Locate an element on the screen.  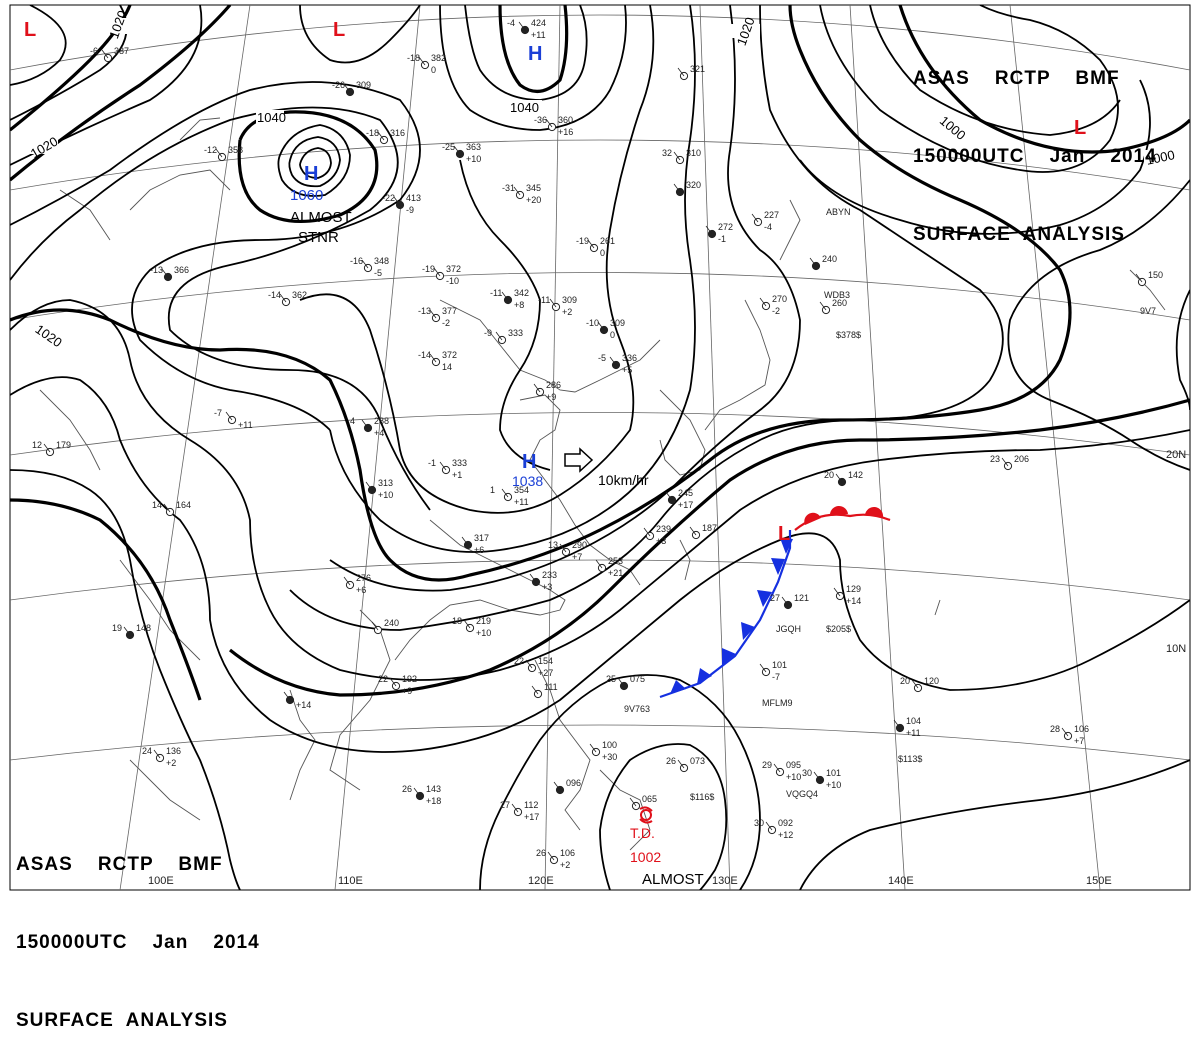
header-line-title: SURFACE ANALYSIS is located at coordinates (122, 1020).